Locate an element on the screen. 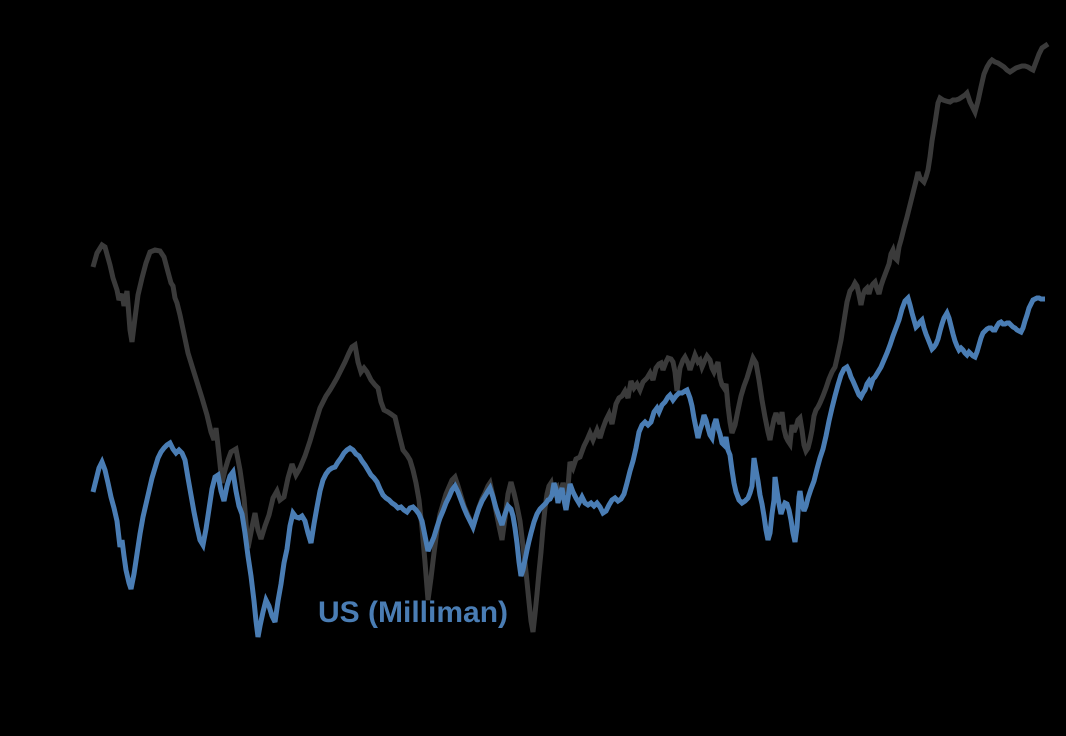  series-label-us-milliman: US (Milliman) is located at coordinates (413, 612).